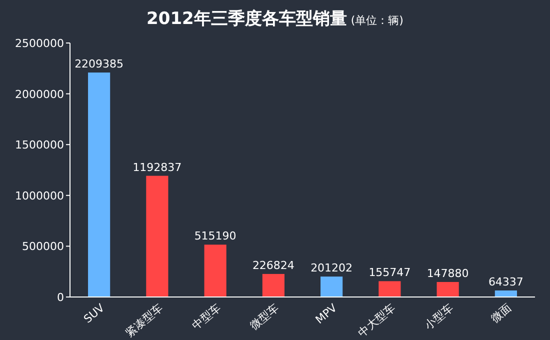  What do you see at coordinates (331, 268) in the screenshot?
I see `data-label: 201202` at bounding box center [331, 268].